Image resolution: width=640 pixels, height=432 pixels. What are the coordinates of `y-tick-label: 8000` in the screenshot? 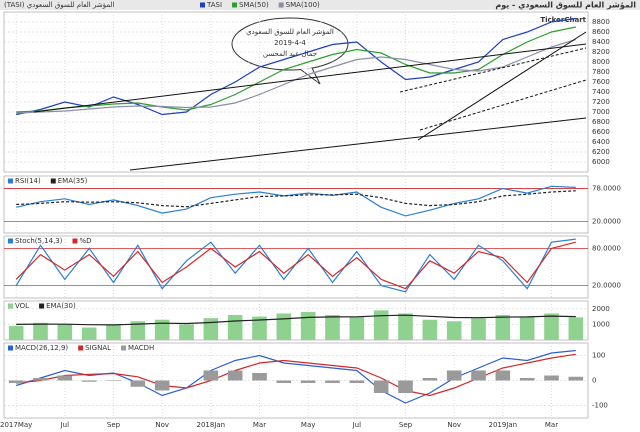 It's located at (601, 62).